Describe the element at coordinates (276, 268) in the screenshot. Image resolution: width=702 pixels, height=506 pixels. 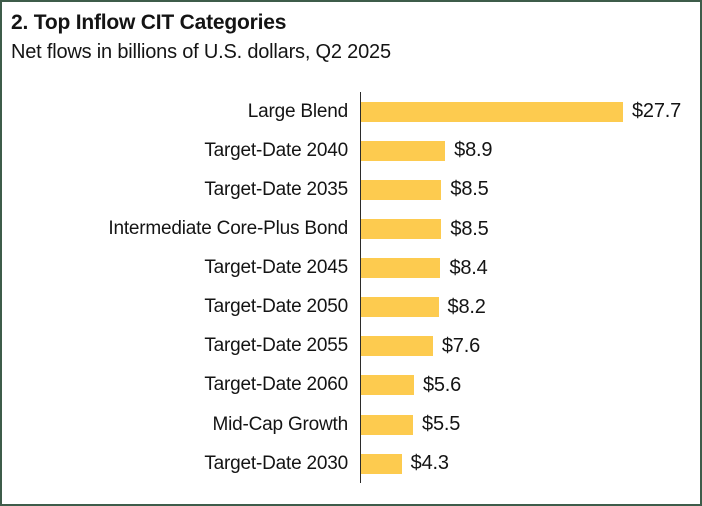
I see `category-label: Target-Date 2045` at that location.